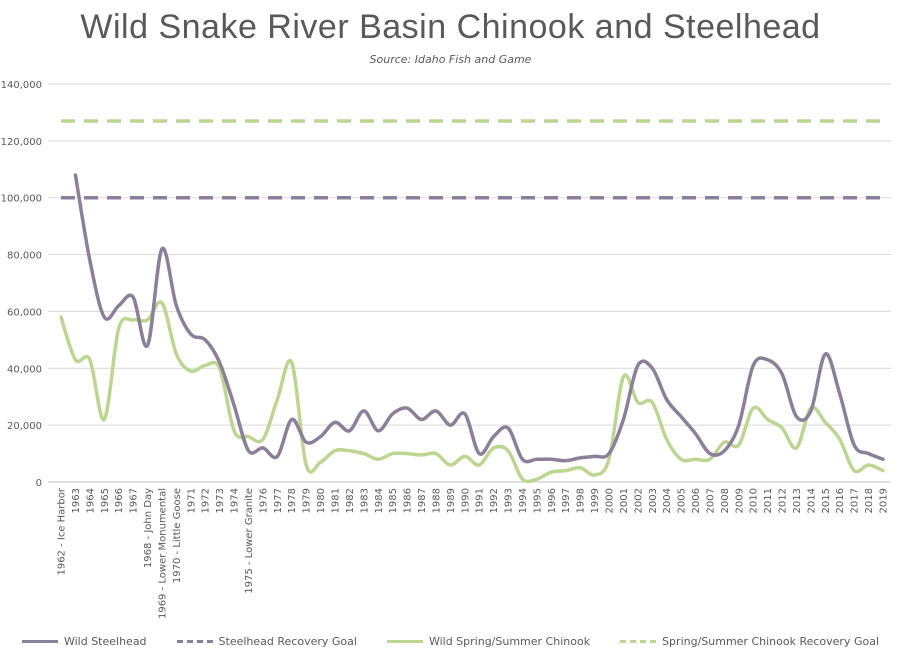 This screenshot has width=901, height=658. I want to click on x-tick-label: 1962 - Ice Harbor, so click(62, 531).